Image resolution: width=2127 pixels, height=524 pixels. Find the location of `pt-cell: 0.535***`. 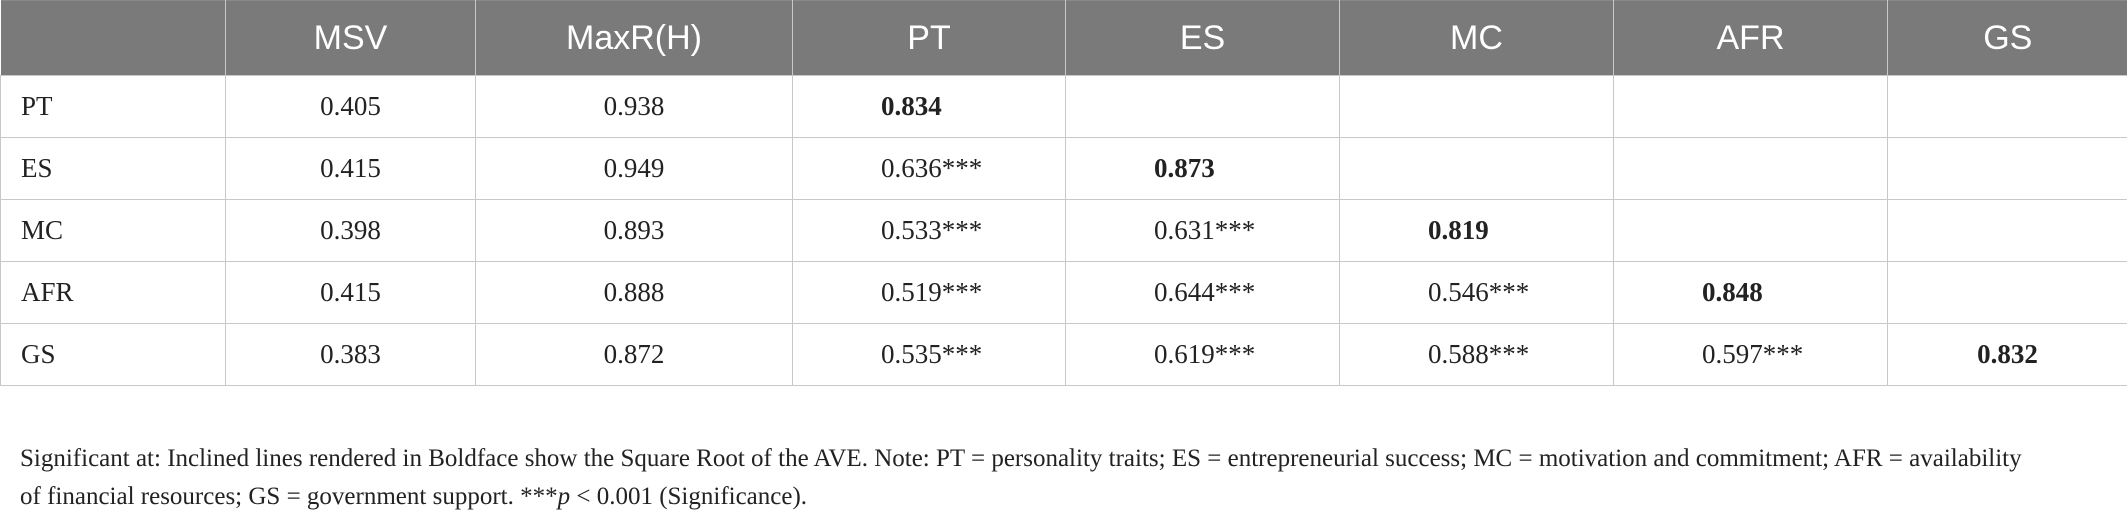

pt-cell: 0.535*** is located at coordinates (929, 354).